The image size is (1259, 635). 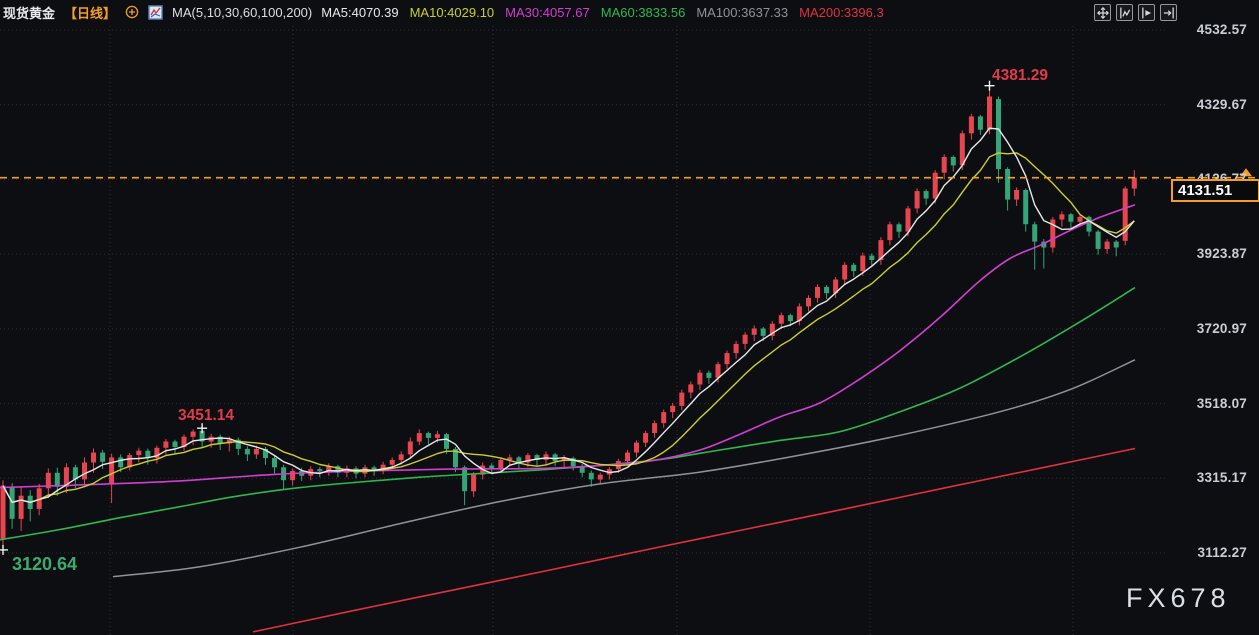 I want to click on axis-chart-button, so click(x=1124, y=12).